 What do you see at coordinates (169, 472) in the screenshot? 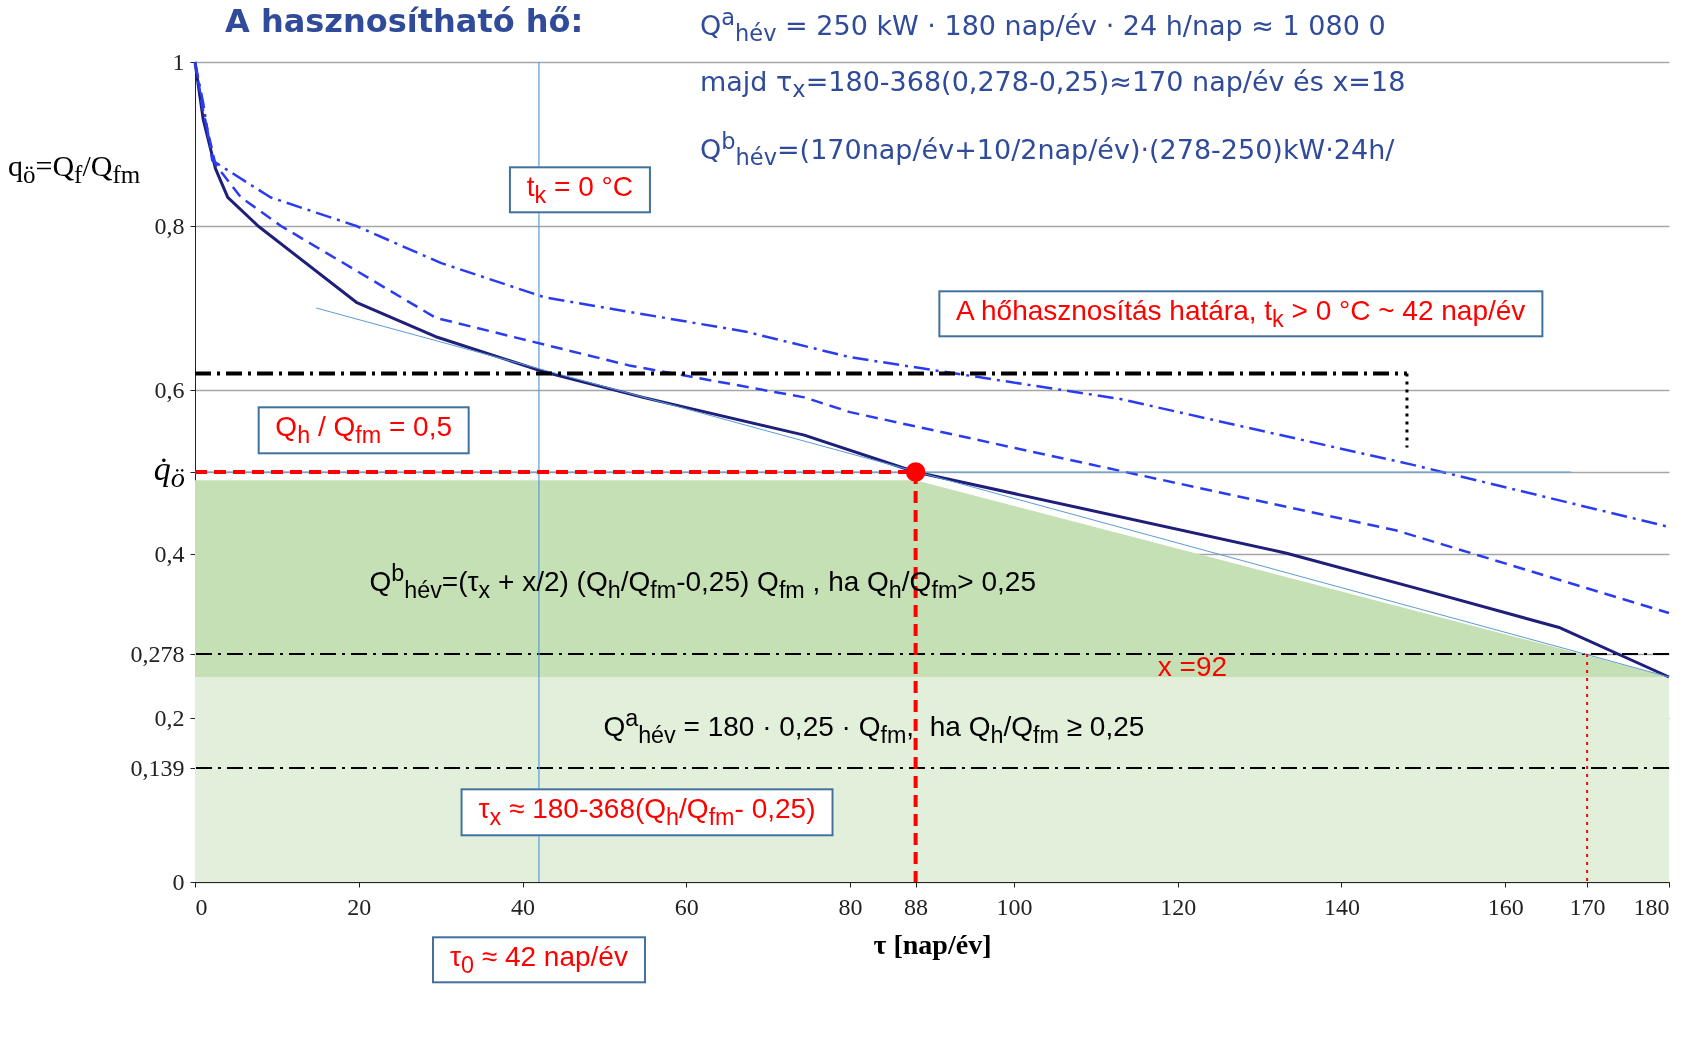
I see `y-tick-label: q̇$_{ö}$` at bounding box center [169, 472].